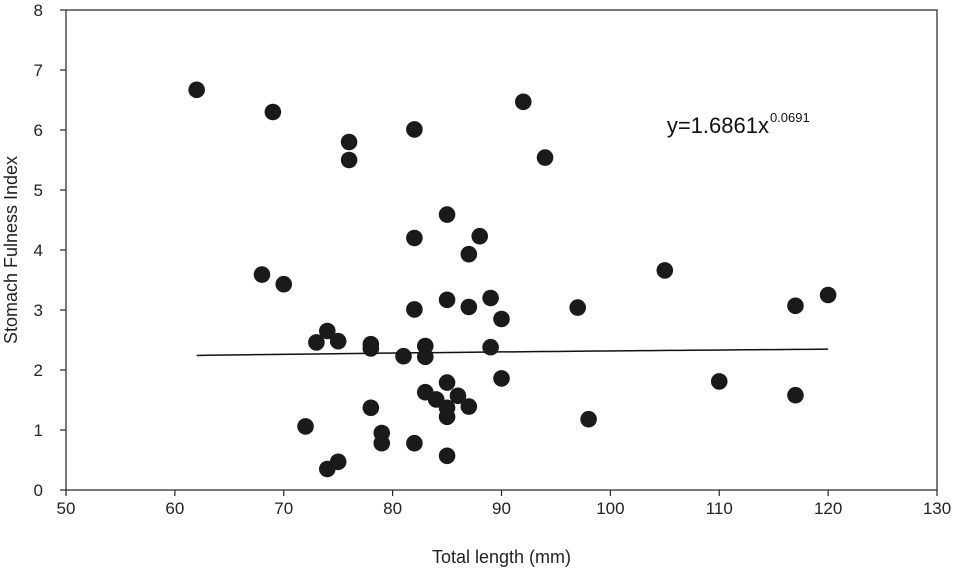  What do you see at coordinates (38, 10) in the screenshot?
I see `y-tick-label: 8` at bounding box center [38, 10].